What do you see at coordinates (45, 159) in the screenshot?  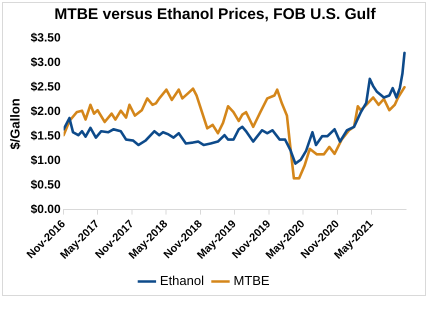 I see `y-tick-label: $1.00` at bounding box center [45, 159].